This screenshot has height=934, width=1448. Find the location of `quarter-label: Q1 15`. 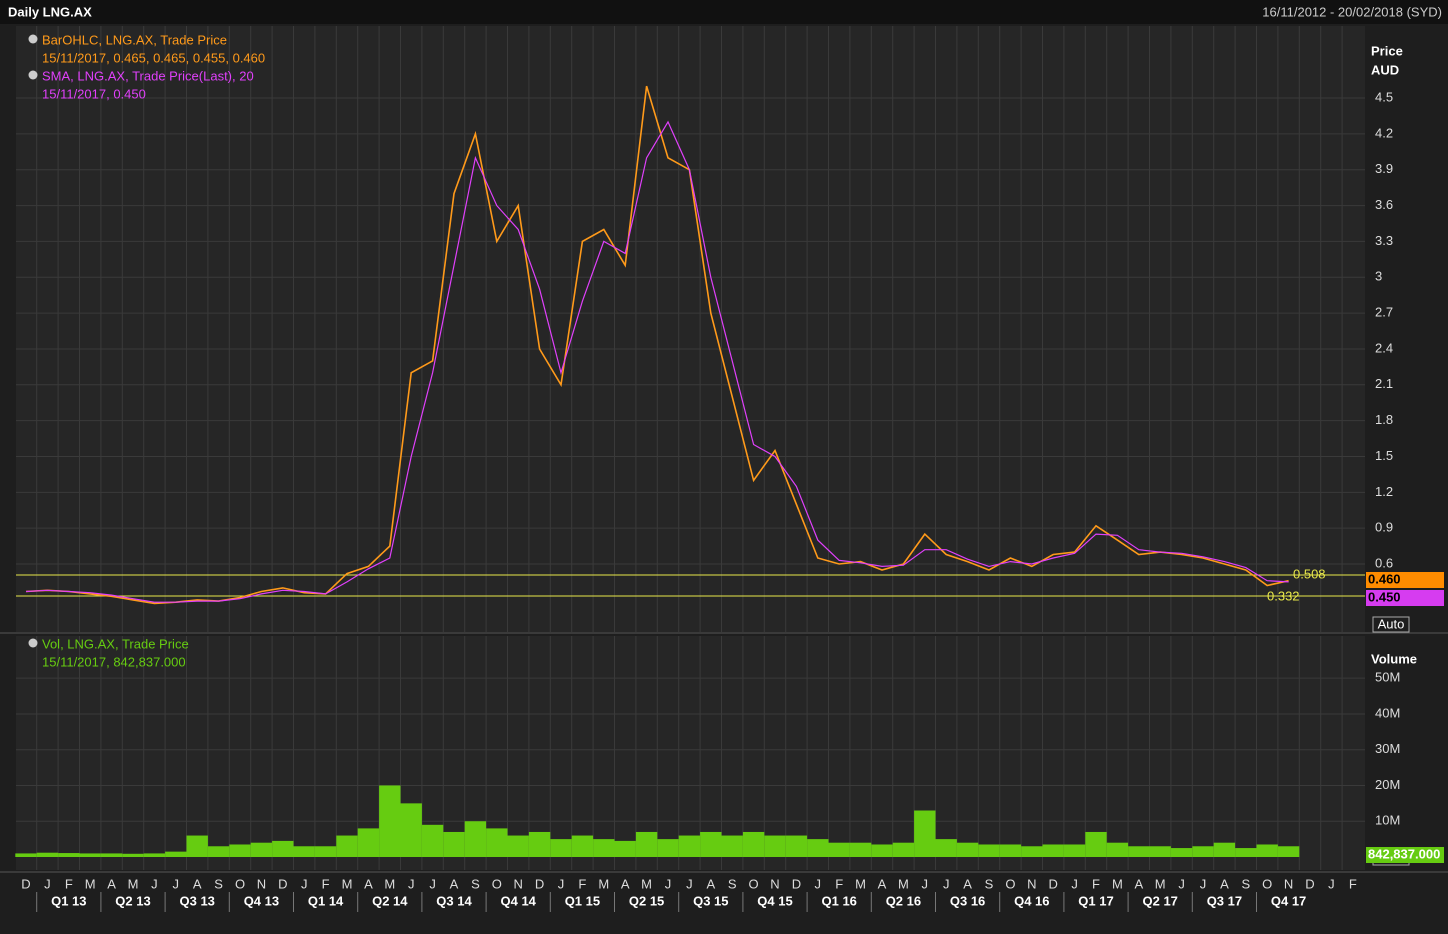

quarter-label: Q1 15 is located at coordinates (582, 900).